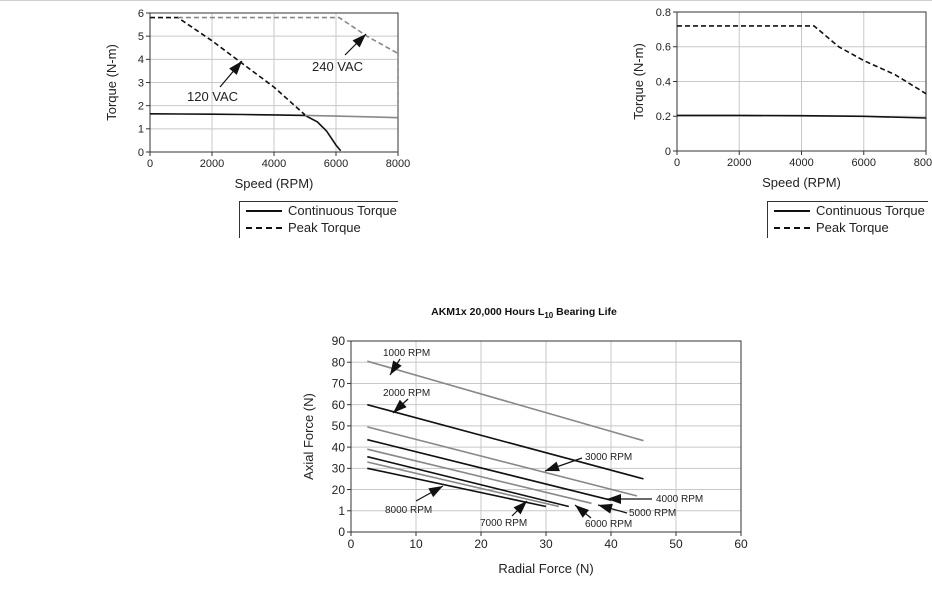 The image size is (932, 593). Describe the element at coordinates (150, 164) in the screenshot. I see `chart1-xtick-label-0: 0` at that location.